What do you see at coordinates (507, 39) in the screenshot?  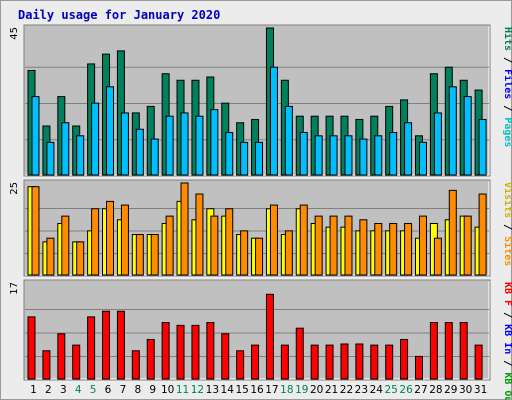 I see `legend-entry: Hits` at bounding box center [507, 39].